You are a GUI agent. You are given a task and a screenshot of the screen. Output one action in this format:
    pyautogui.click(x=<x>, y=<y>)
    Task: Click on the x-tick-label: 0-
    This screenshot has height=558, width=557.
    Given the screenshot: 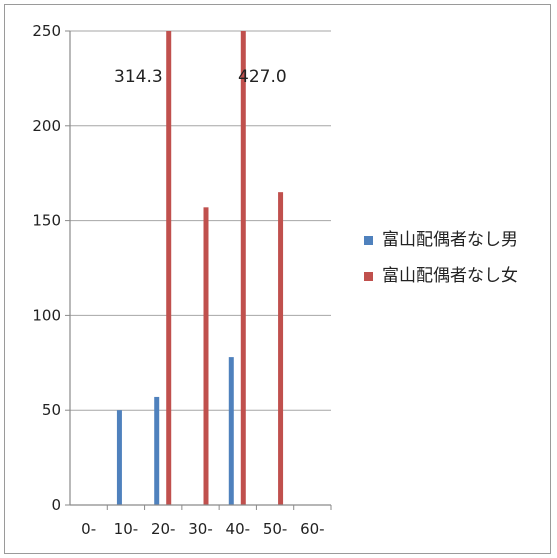 What is the action you would take?
    pyautogui.click(x=88, y=529)
    